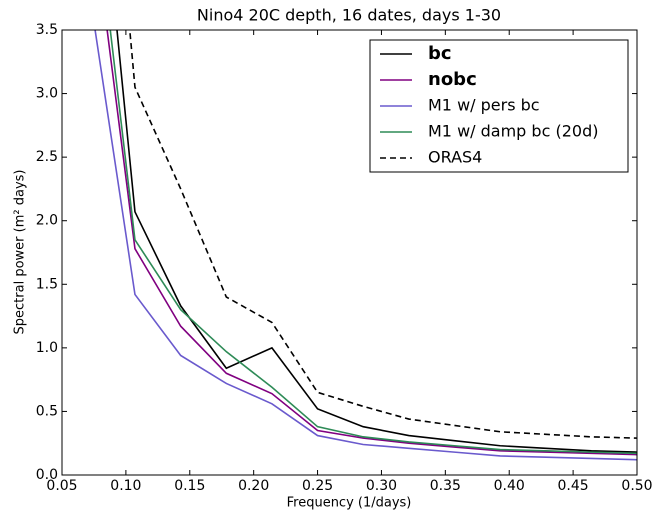  I want to click on x-tick-label: 0.05, so click(61, 486).